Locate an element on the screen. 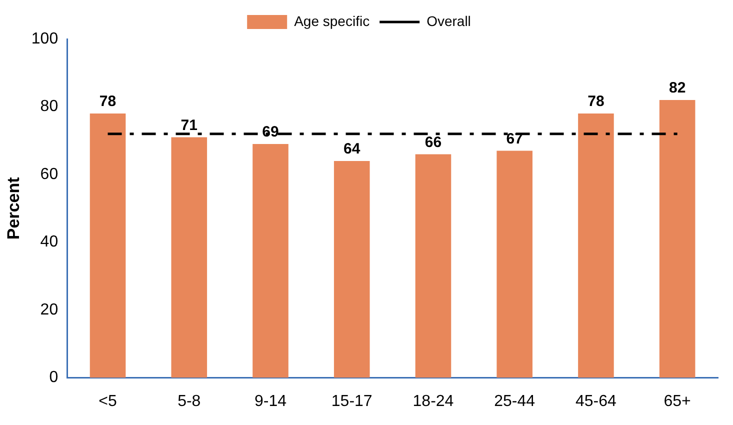 The image size is (733, 425). x-tick-label: 45-64 is located at coordinates (596, 401).